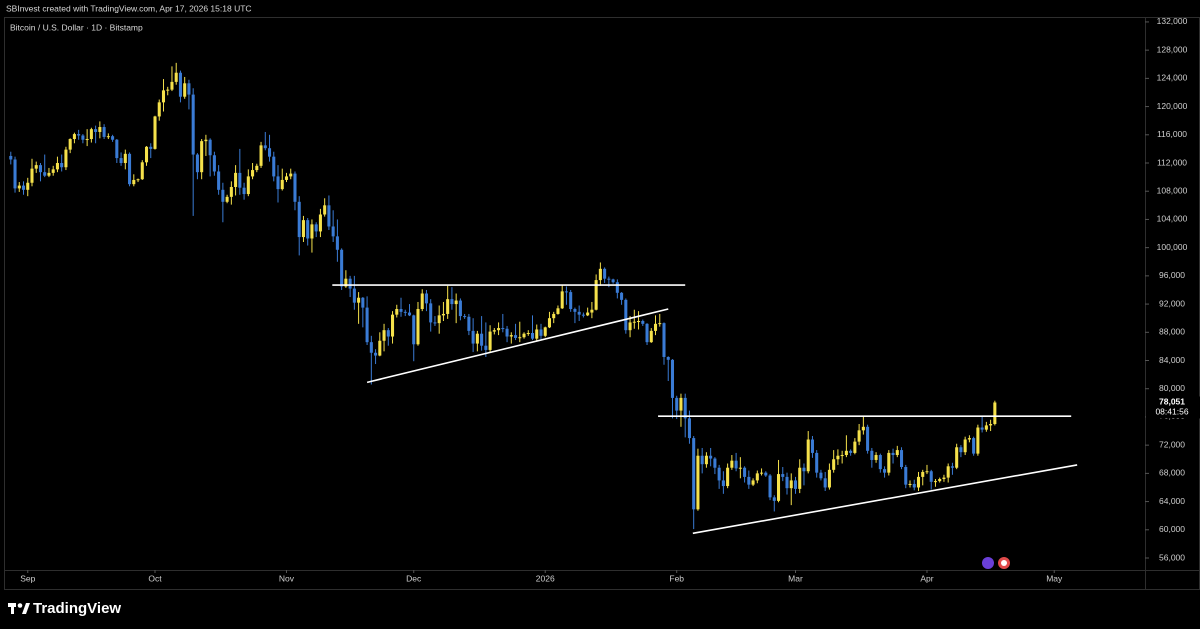 The height and width of the screenshot is (629, 1200). Describe the element at coordinates (1172, 501) in the screenshot. I see `y-tick-label: 64,000` at that location.